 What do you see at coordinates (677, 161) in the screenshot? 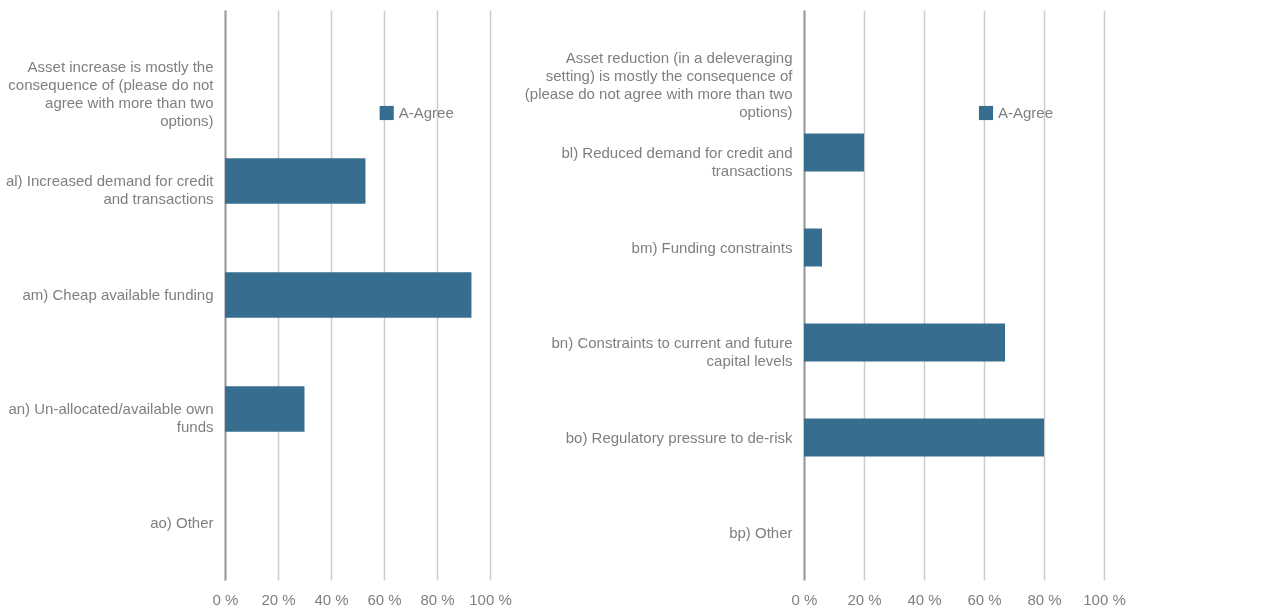
I see `y-tick-label: bl) Reduced demand for credit and transactions` at bounding box center [677, 161].